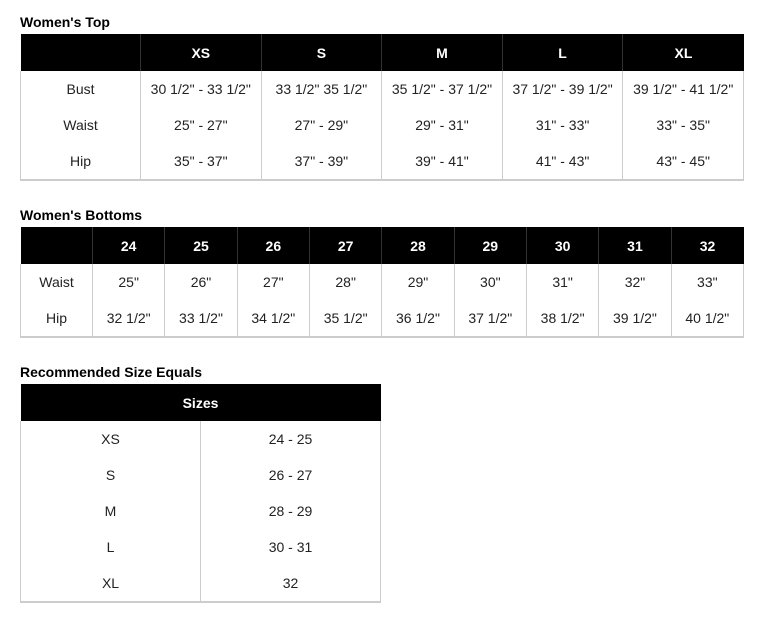 The width and height of the screenshot is (765, 622). Describe the element at coordinates (707, 319) in the screenshot. I see `table-cell: 40 1/2"` at that location.